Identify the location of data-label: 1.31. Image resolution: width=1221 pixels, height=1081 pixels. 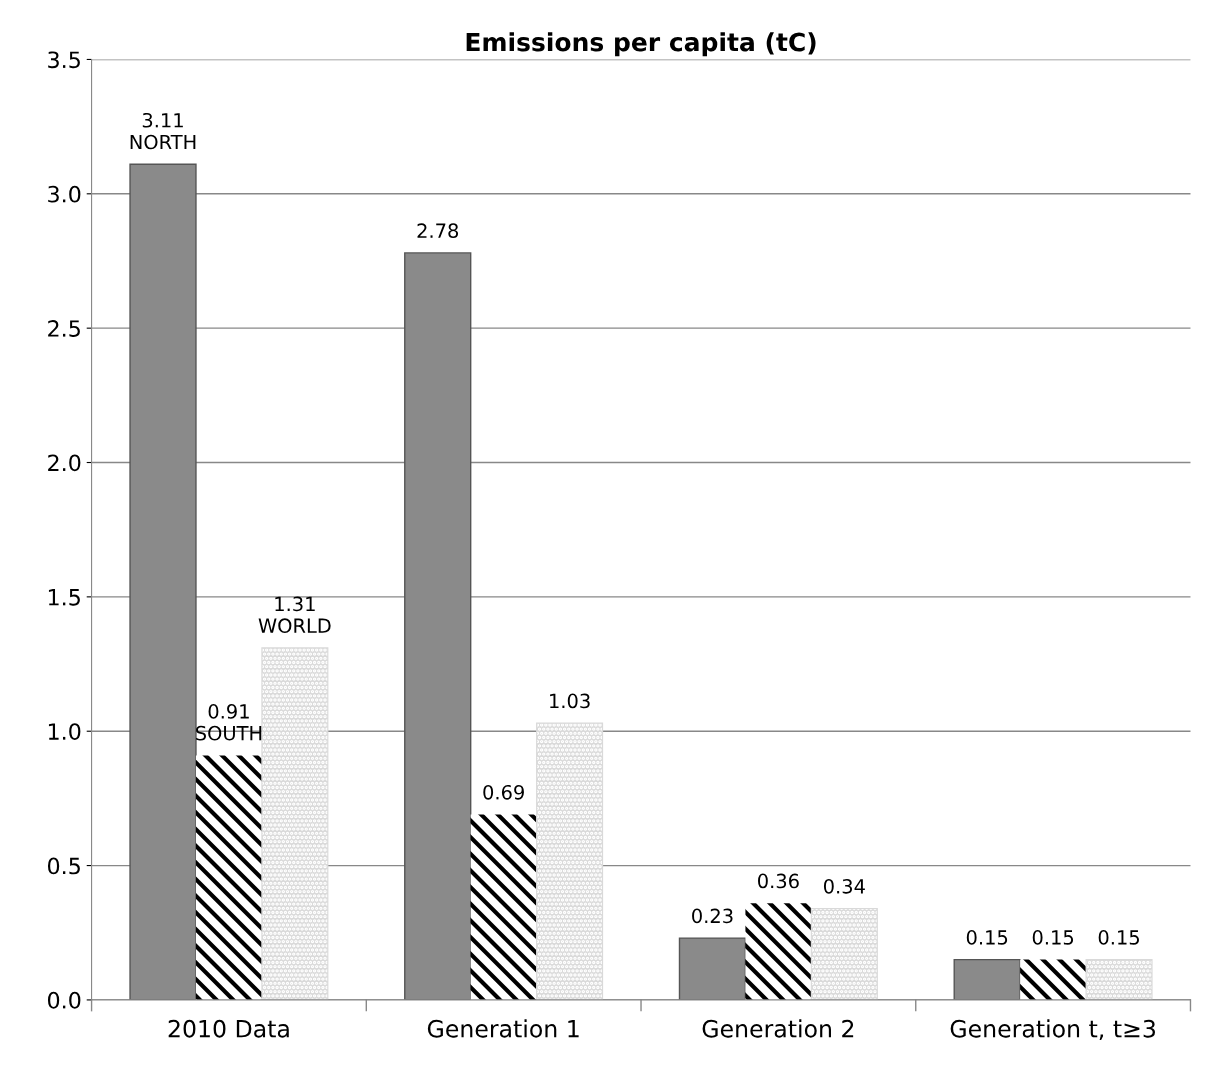
(295, 604).